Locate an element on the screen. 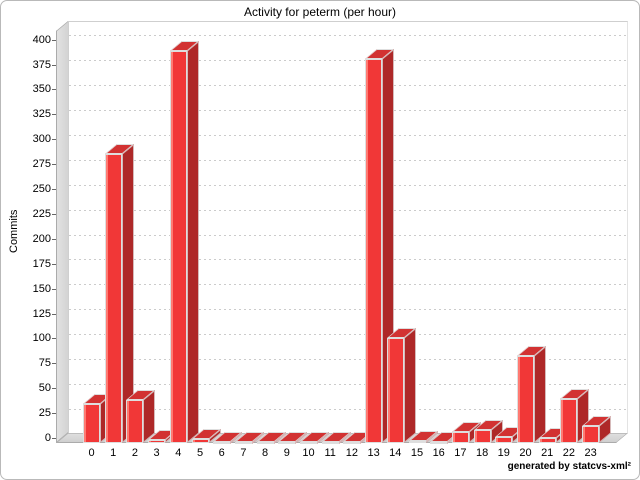 The image size is (640, 480). y-tick-label: 250 is located at coordinates (41, 189).